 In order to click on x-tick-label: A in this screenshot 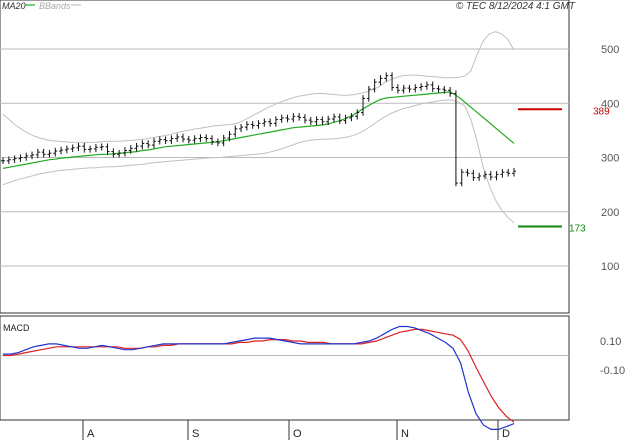, I will do `click(91, 434)`.